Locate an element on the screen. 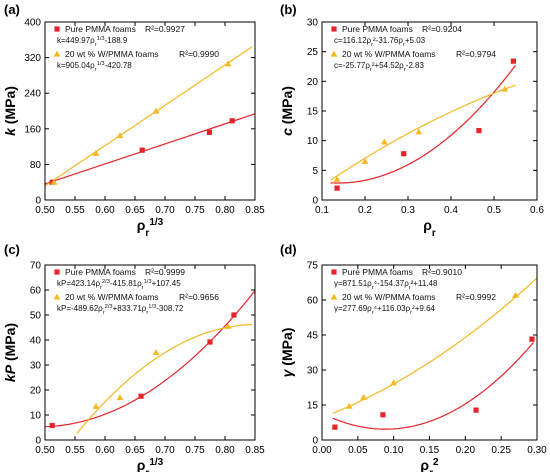 The image size is (550, 472). x-tick-label: 0.4 is located at coordinates (451, 210).